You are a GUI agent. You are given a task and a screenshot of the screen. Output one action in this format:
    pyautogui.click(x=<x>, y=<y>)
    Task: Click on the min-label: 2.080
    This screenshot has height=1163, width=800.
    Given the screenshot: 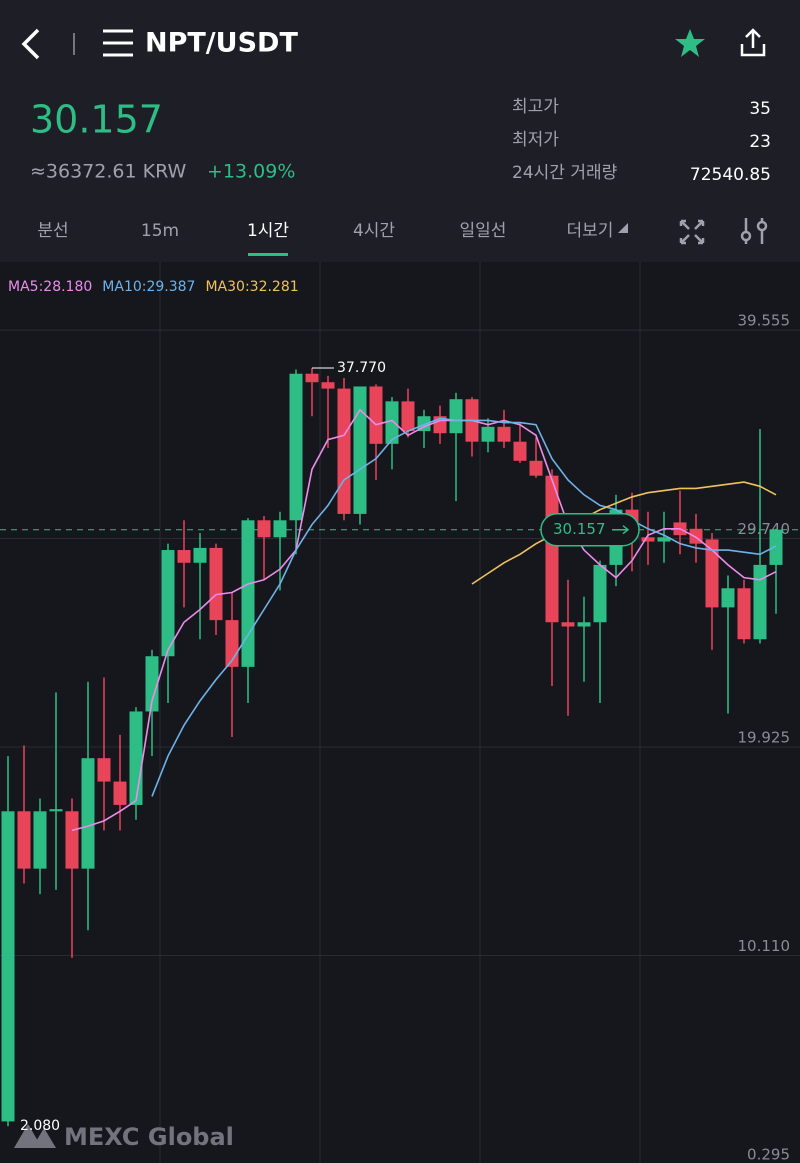 What is the action you would take?
    pyautogui.click(x=40, y=1126)
    